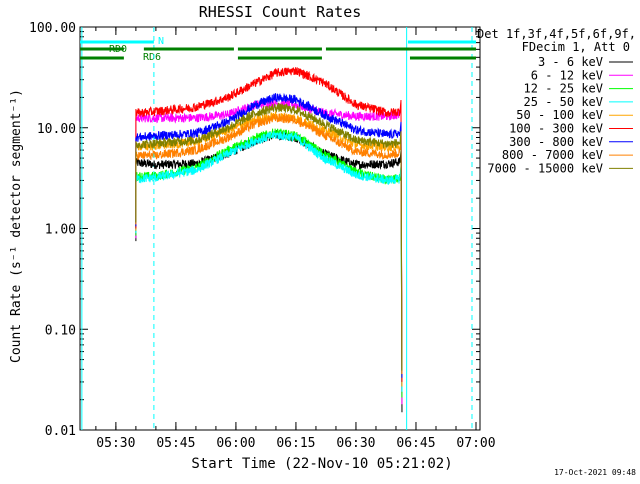 This screenshot has height=484, width=640. Describe the element at coordinates (295, 443) in the screenshot. I see `x-tick-label: 06:15` at that location.